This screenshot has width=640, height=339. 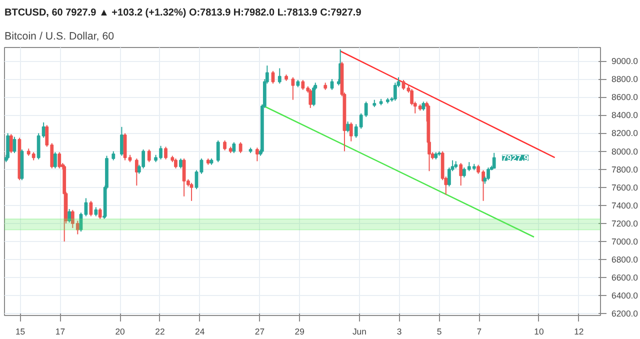 What do you see at coordinates (625, 259) in the screenshot?
I see `y-tick-label: 6800.0` at bounding box center [625, 259].